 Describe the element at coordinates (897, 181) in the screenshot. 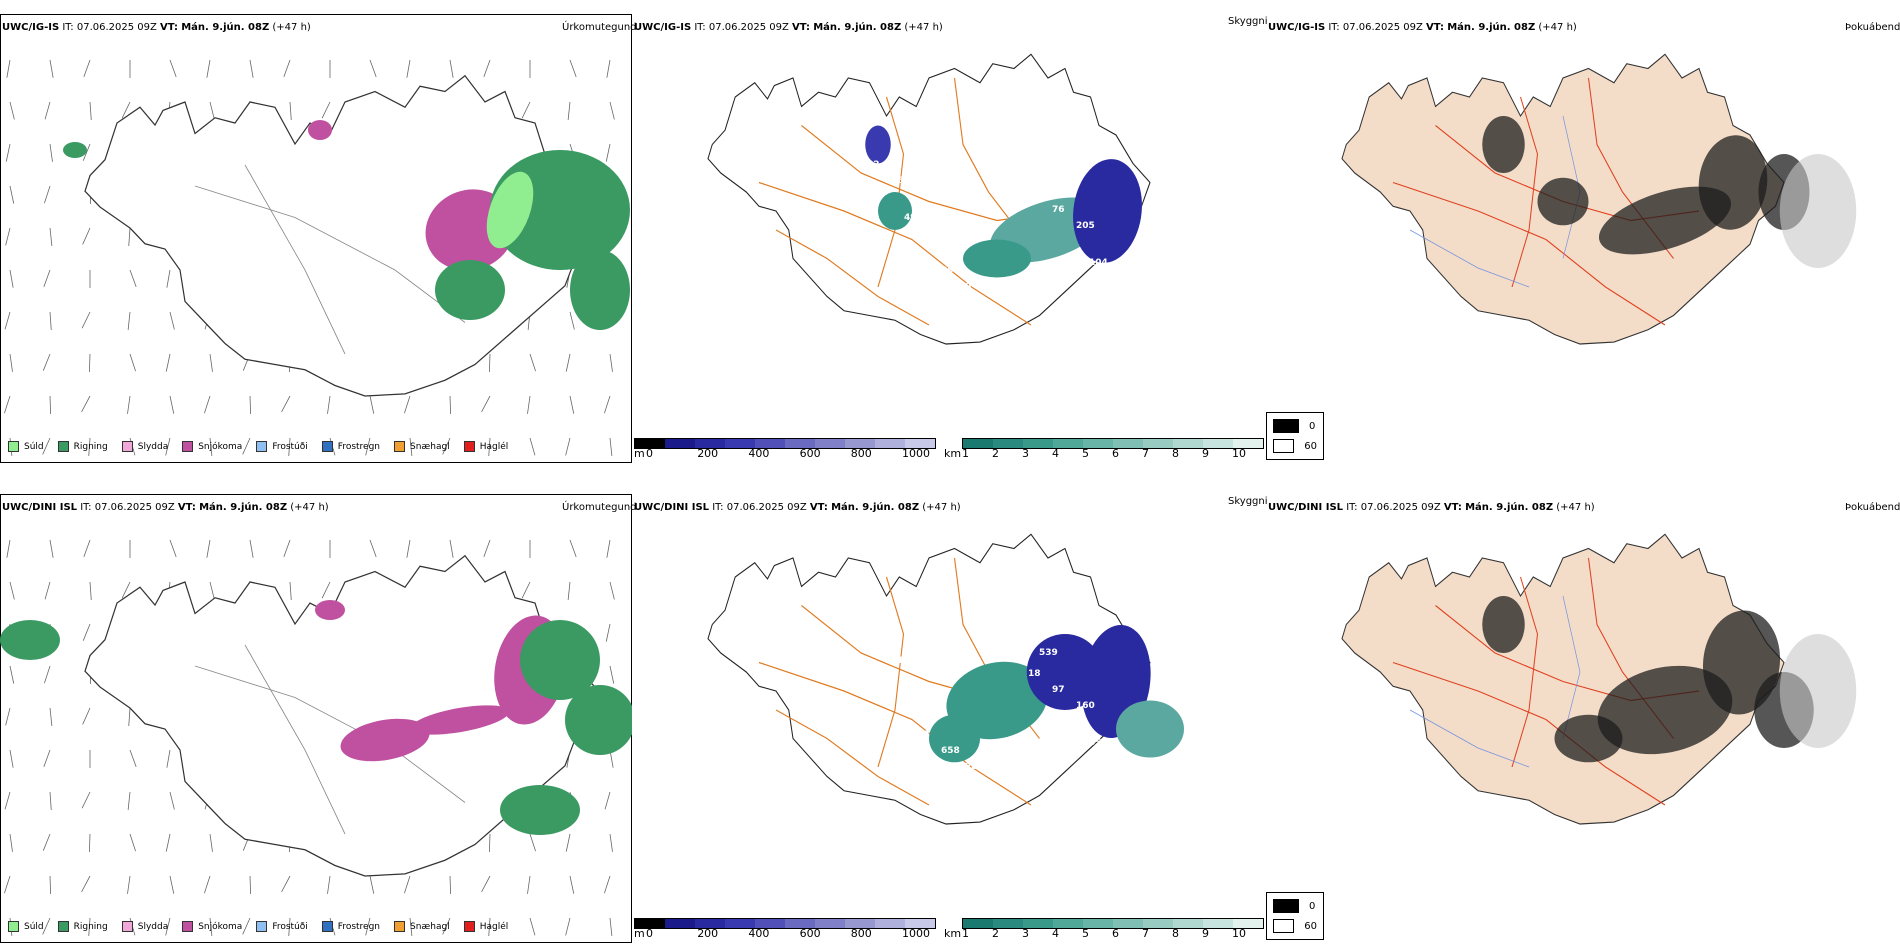

I see `ceiling-label: 26` at that location.